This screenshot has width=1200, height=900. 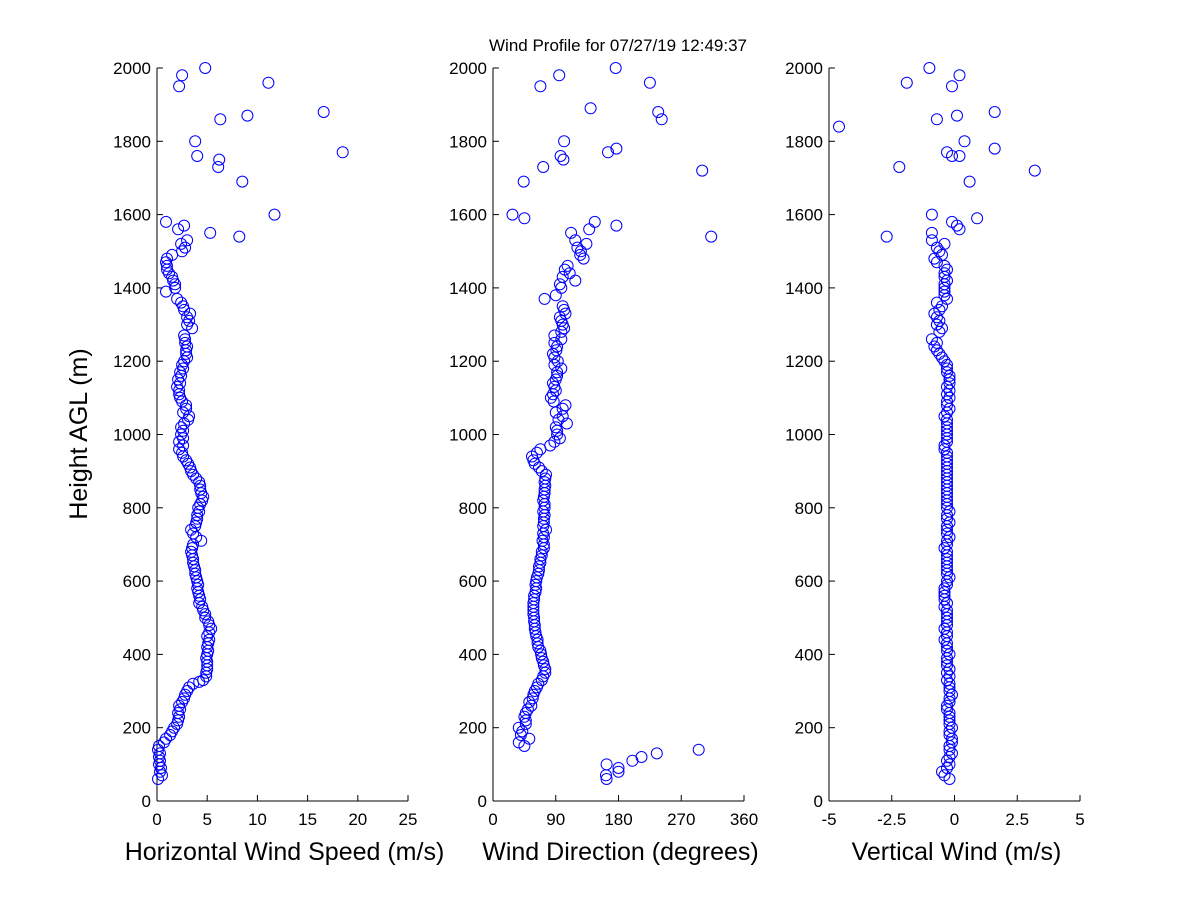 I want to click on y-tick-label: 1400, so click(x=132, y=288).